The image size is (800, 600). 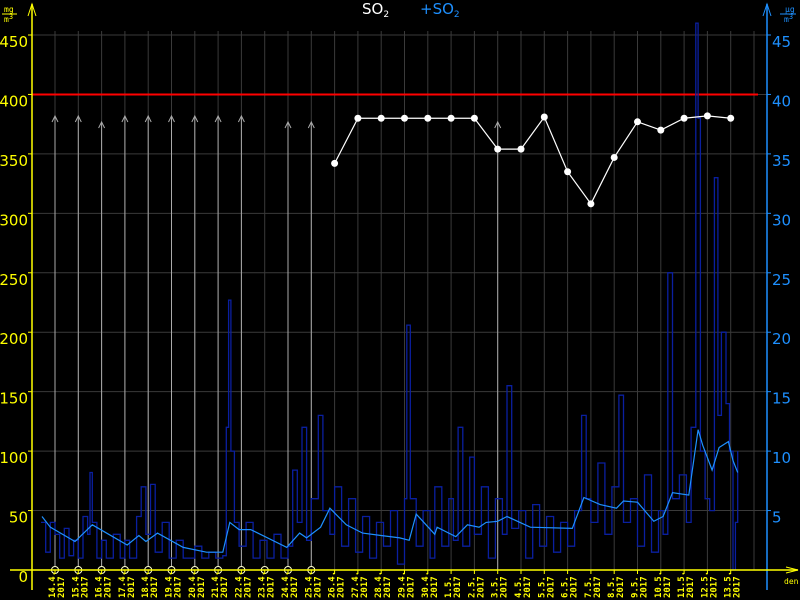 What do you see at coordinates (14, 399) in the screenshot?
I see `left-tick-label: 150` at bounding box center [14, 399].